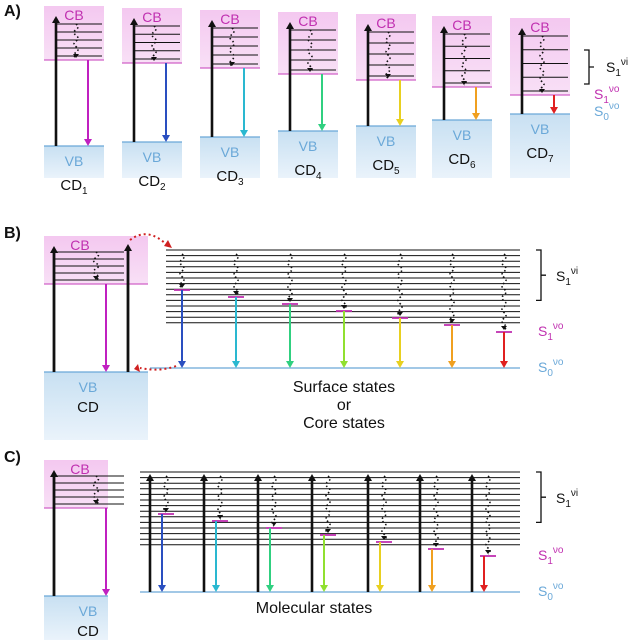 The height and width of the screenshot is (640, 640). I want to click on cd-diagram-3: CB VB CD3, so click(230, 99).